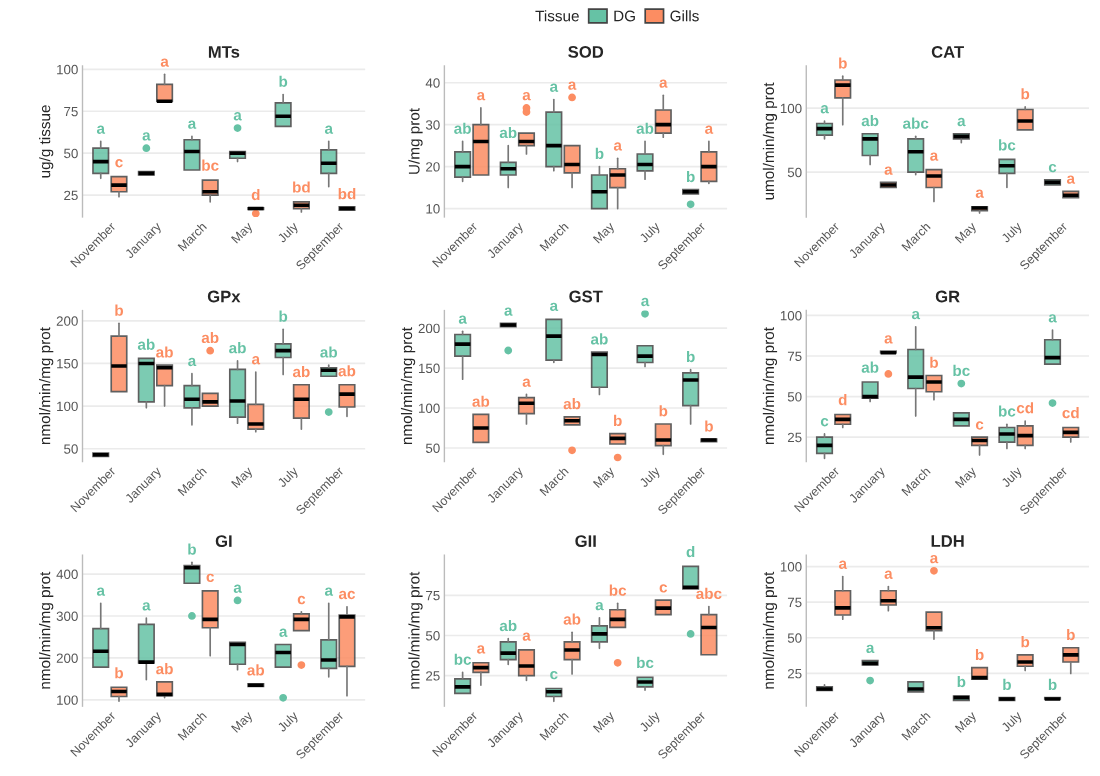 This screenshot has width=1100, height=776. I want to click on chart-title: SOD, so click(586, 51).